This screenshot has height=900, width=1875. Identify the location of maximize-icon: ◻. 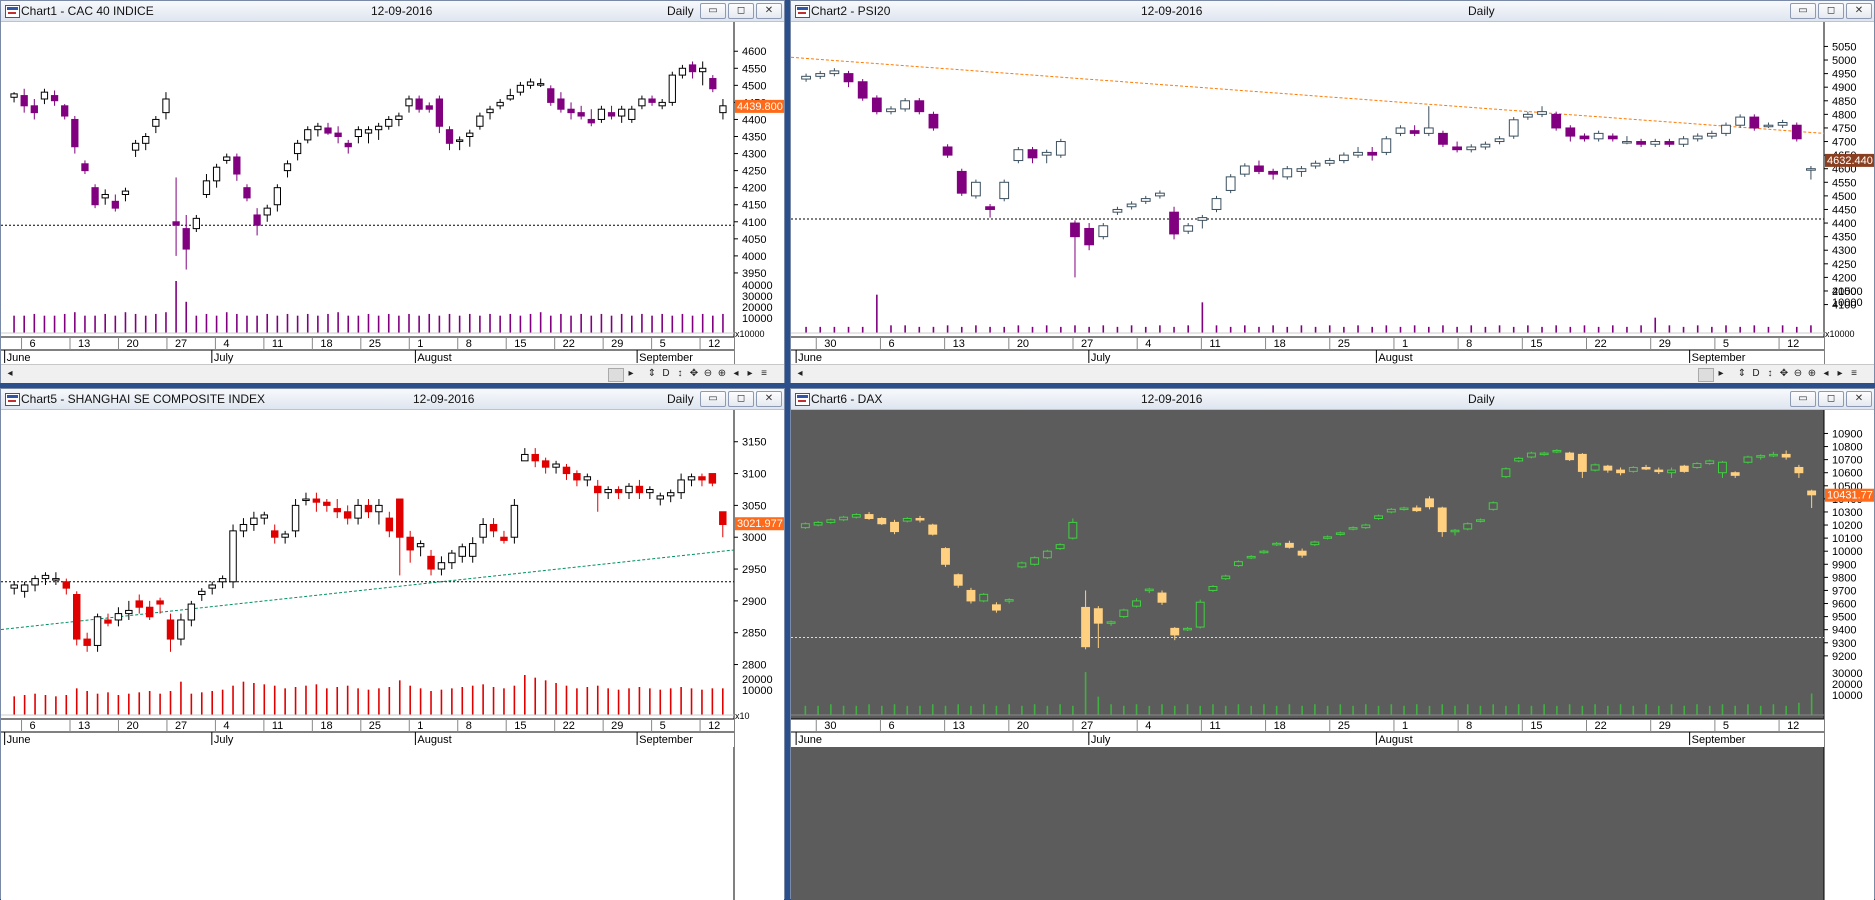
(1831, 399).